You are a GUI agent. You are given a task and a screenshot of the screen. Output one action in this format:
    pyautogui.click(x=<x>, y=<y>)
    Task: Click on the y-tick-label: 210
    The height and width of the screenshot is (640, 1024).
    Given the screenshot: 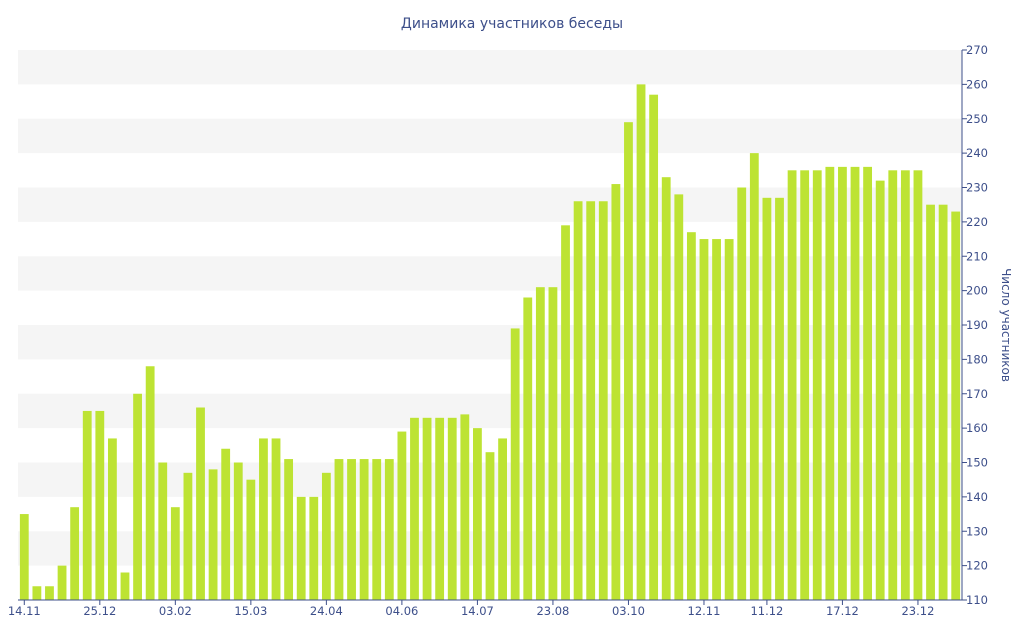 What is the action you would take?
    pyautogui.click(x=977, y=256)
    